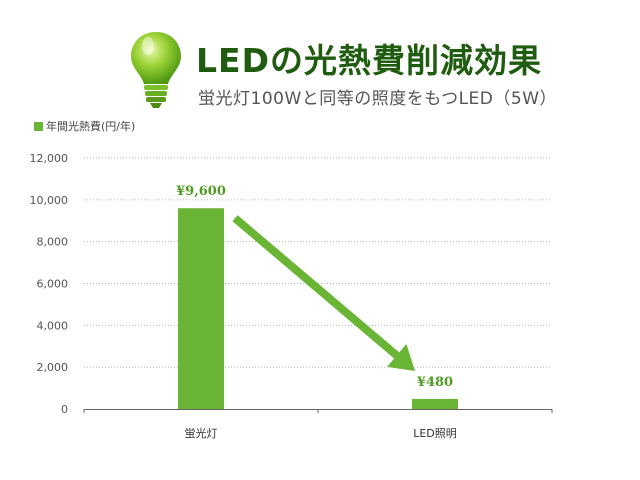  I want to click on data-label: ¥9,600, so click(201, 191).